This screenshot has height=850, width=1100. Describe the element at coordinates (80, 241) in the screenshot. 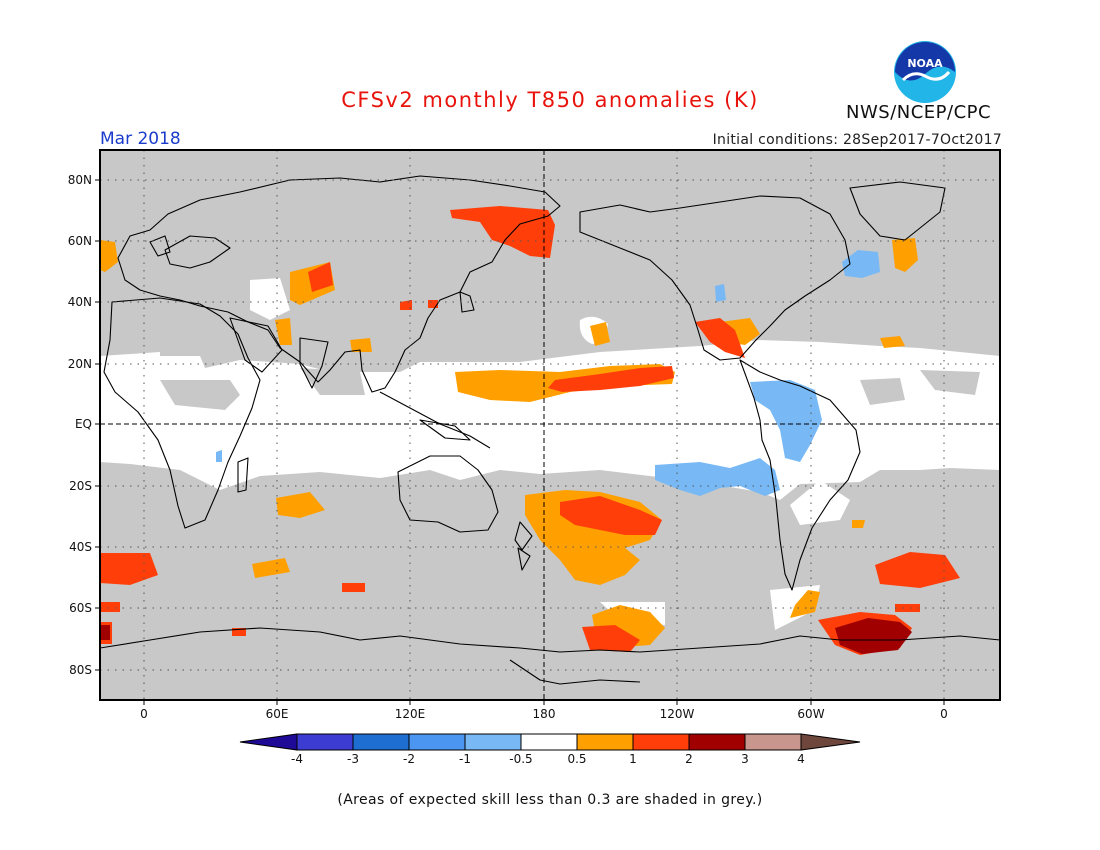

I see `lat-label: 60N` at that location.